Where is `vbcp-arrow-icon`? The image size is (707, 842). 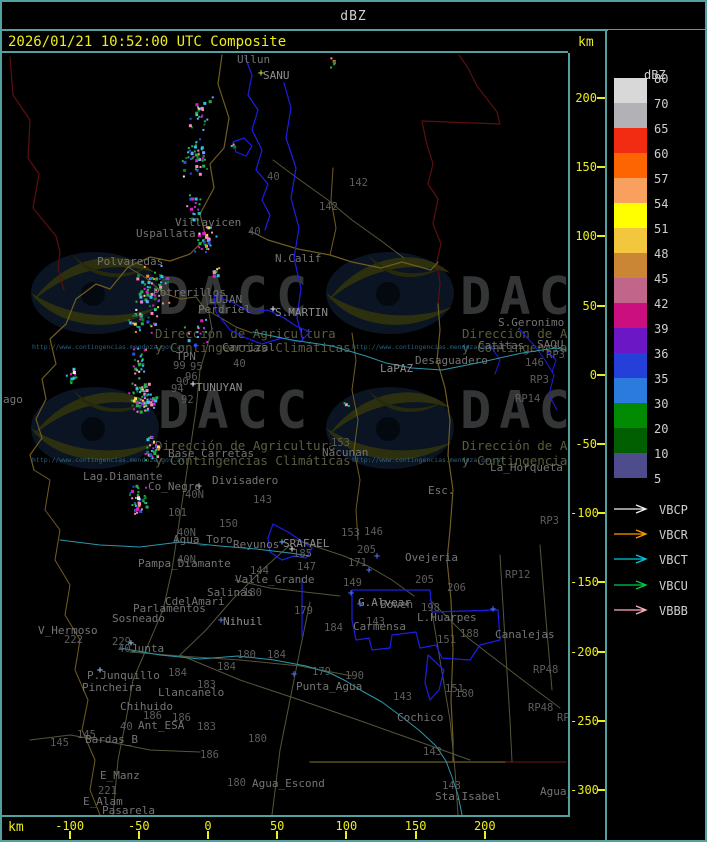 vbcp-arrow-icon is located at coordinates (631, 509).